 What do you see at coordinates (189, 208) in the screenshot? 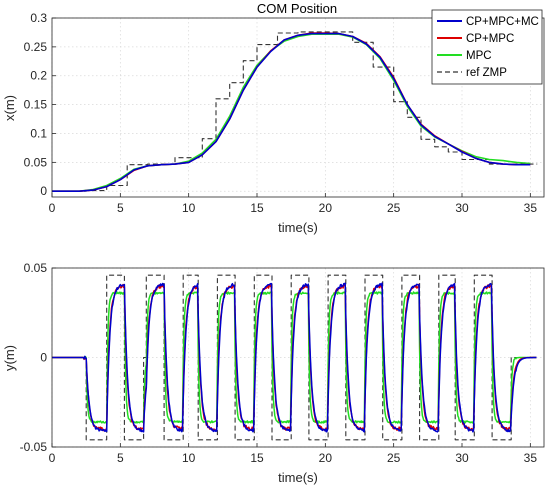
I see `top-xtick-label: 10` at bounding box center [189, 208].